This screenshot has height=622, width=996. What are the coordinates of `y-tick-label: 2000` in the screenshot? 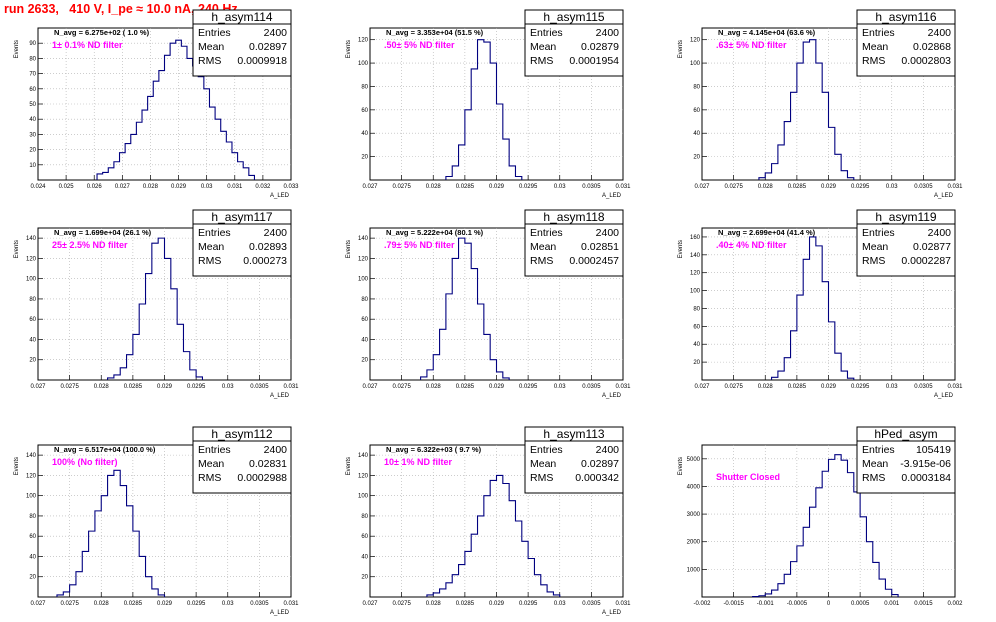 It's located at (694, 543).